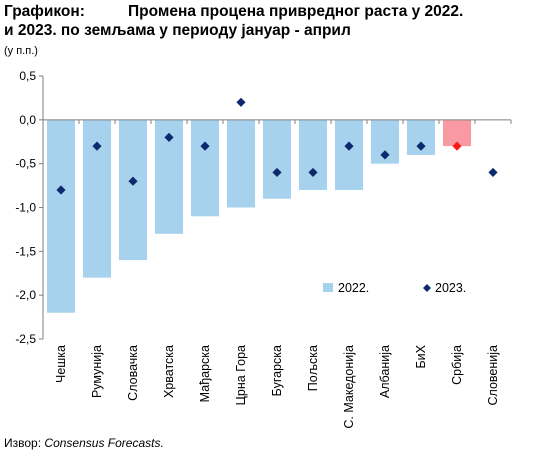  I want to click on category-label: Словачка, so click(133, 373).